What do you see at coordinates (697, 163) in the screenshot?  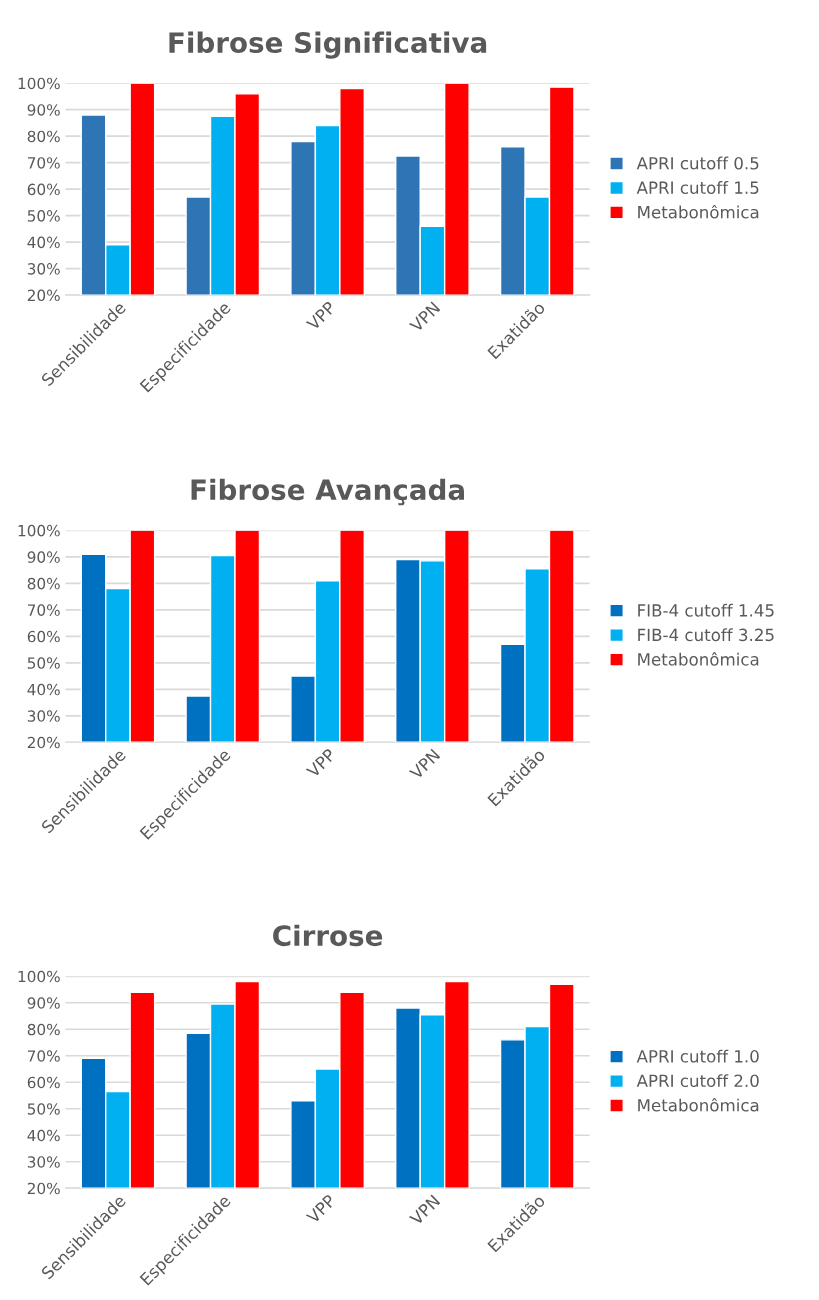 I see `legend-label: APRI cutoff 0.5` at bounding box center [697, 163].